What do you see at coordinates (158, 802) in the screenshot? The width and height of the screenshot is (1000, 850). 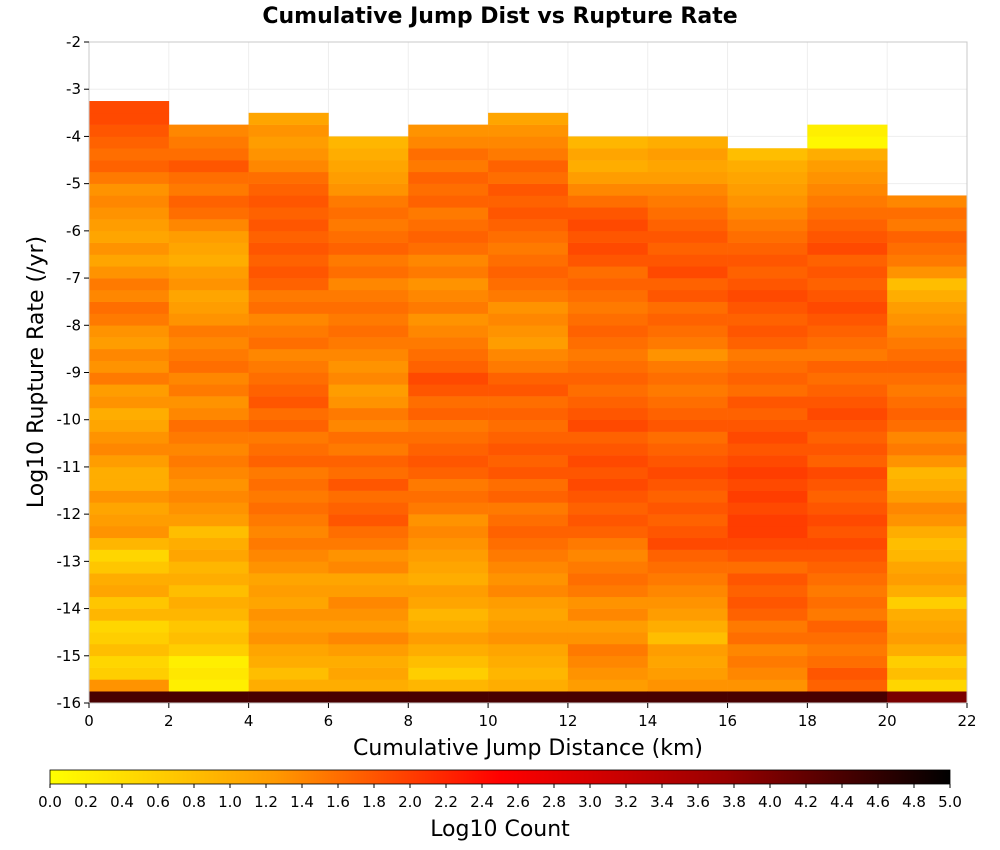 I see `colorbar-tick-label: 0.6` at bounding box center [158, 802].